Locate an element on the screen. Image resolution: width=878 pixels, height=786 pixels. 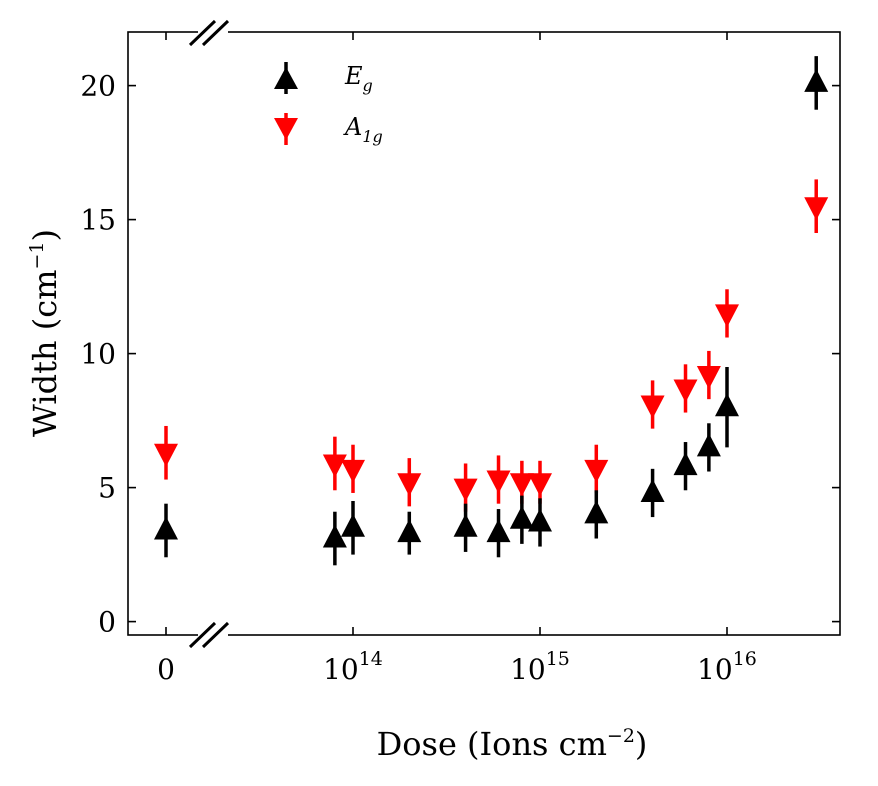
legend-marker-eg is located at coordinates (286, 78).